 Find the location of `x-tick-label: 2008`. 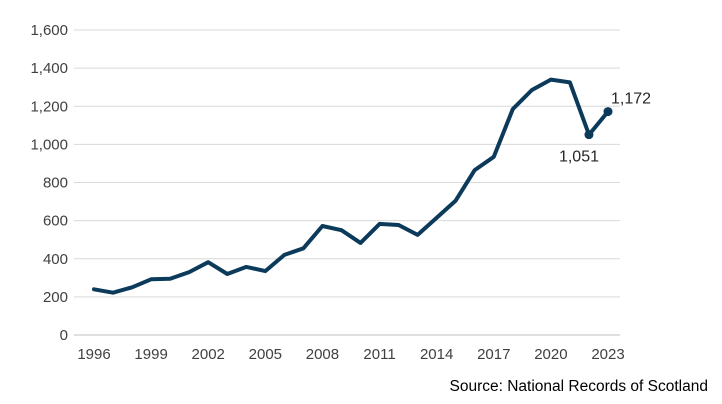

x-tick-label: 2008 is located at coordinates (322, 354).